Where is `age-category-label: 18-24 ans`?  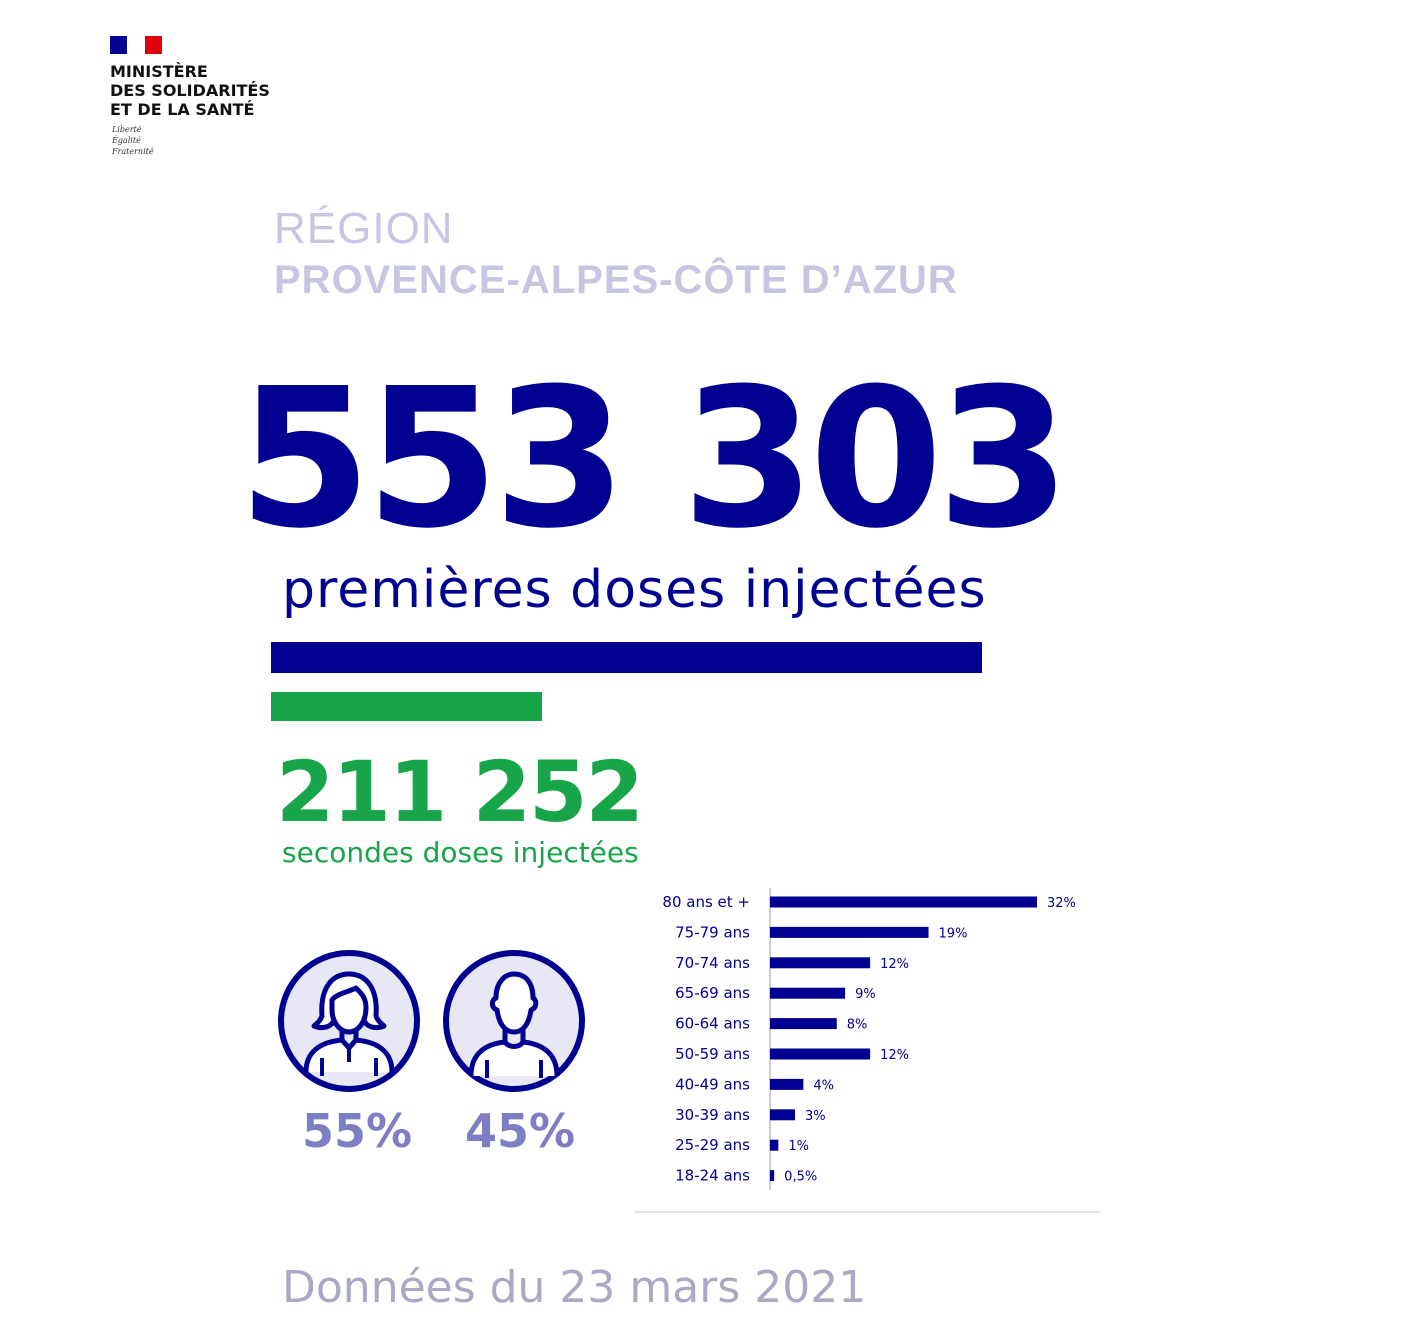
age-category-label: 18-24 ans is located at coordinates (712, 1176).